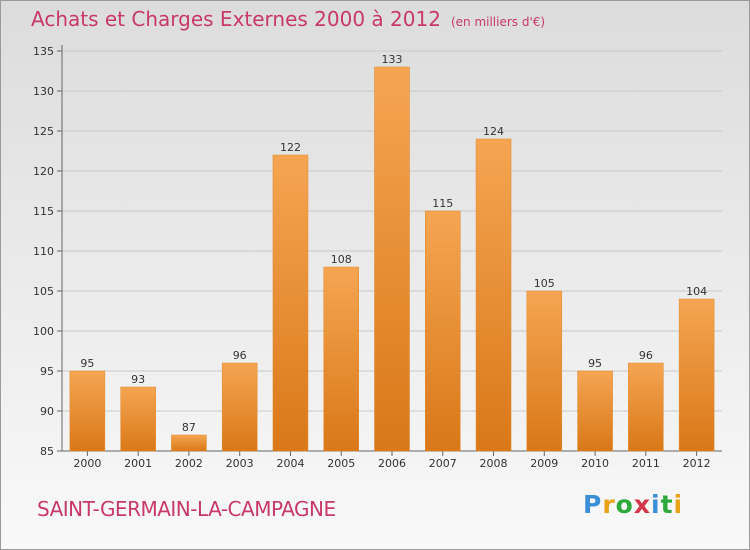  What do you see at coordinates (697, 463) in the screenshot?
I see `x-tick-label: 2012` at bounding box center [697, 463].